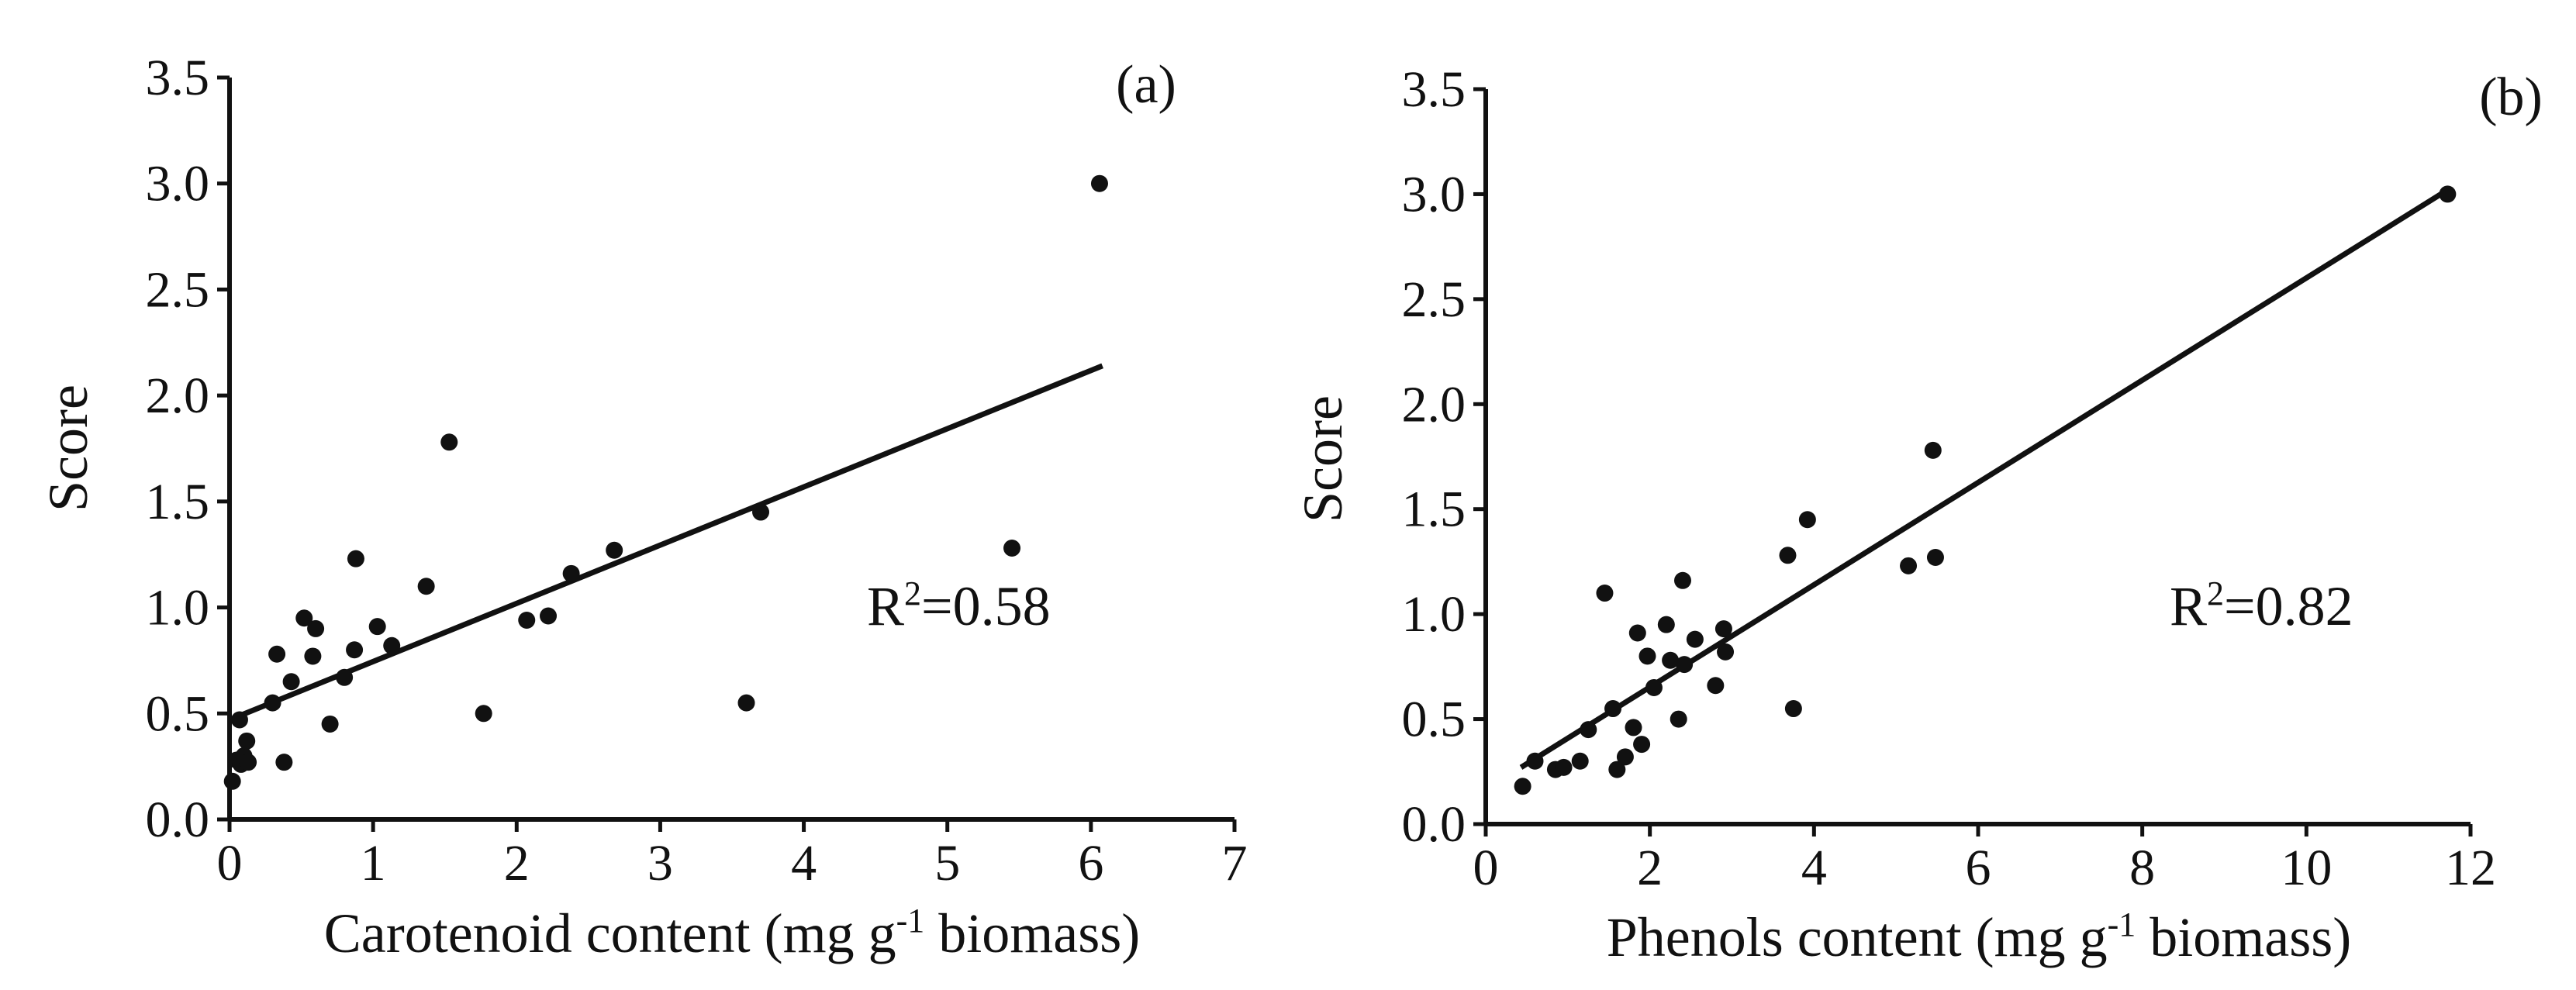 The width and height of the screenshot is (2576, 990). I want to click on x-axis-title-main: Carotenoid content (mg g, so click(610, 933).